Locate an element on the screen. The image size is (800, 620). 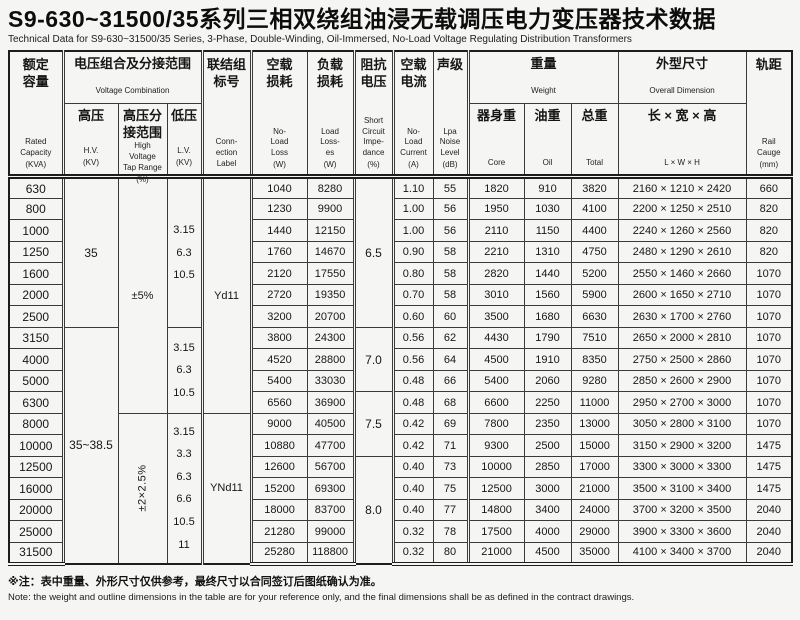
cell-rated-capacity: 1600 is located at coordinates (36, 273).